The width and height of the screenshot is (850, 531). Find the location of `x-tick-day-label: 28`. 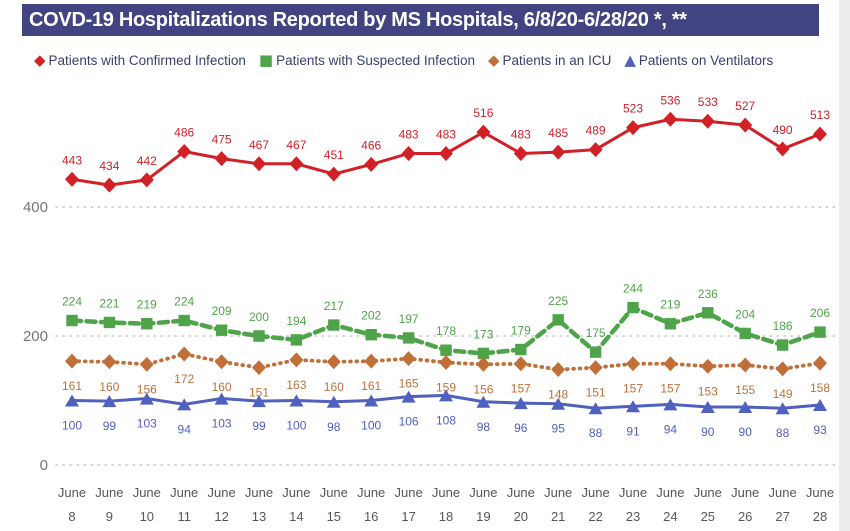

x-tick-day-label: 28 is located at coordinates (820, 516).